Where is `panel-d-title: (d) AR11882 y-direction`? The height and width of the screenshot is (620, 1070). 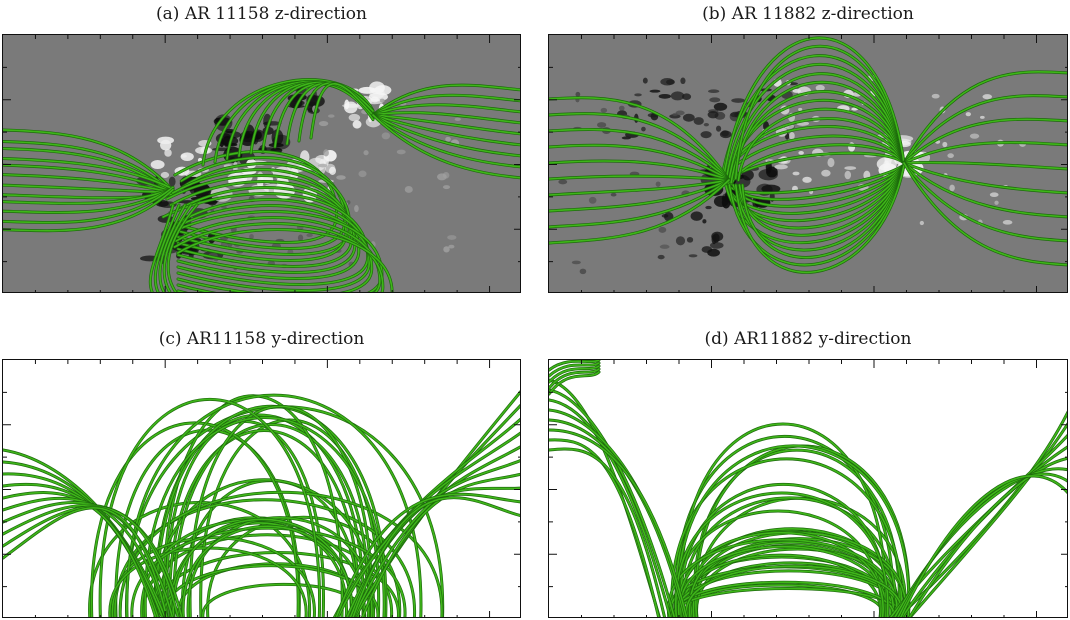
panel-d-title: (d) AR11882 y-direction is located at coordinates (808, 339).